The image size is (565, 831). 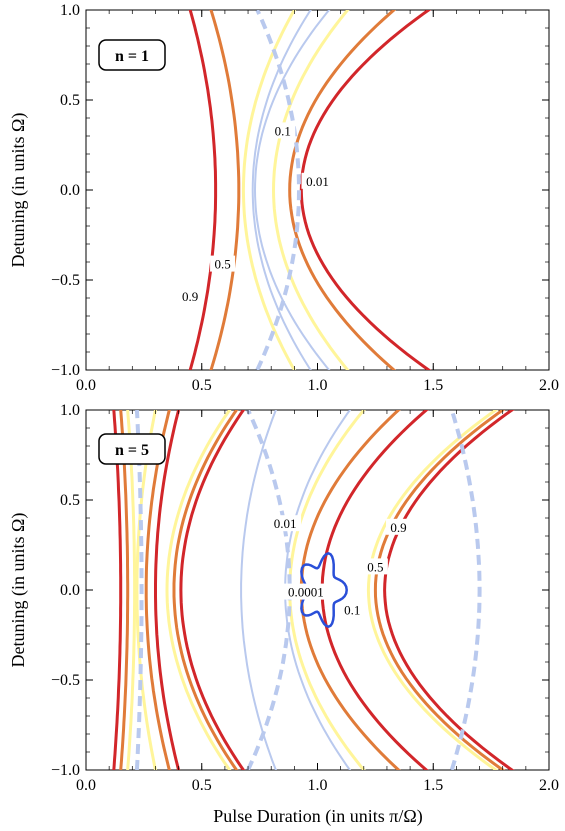 I want to click on panel-label: n = 5, so click(x=132, y=450).